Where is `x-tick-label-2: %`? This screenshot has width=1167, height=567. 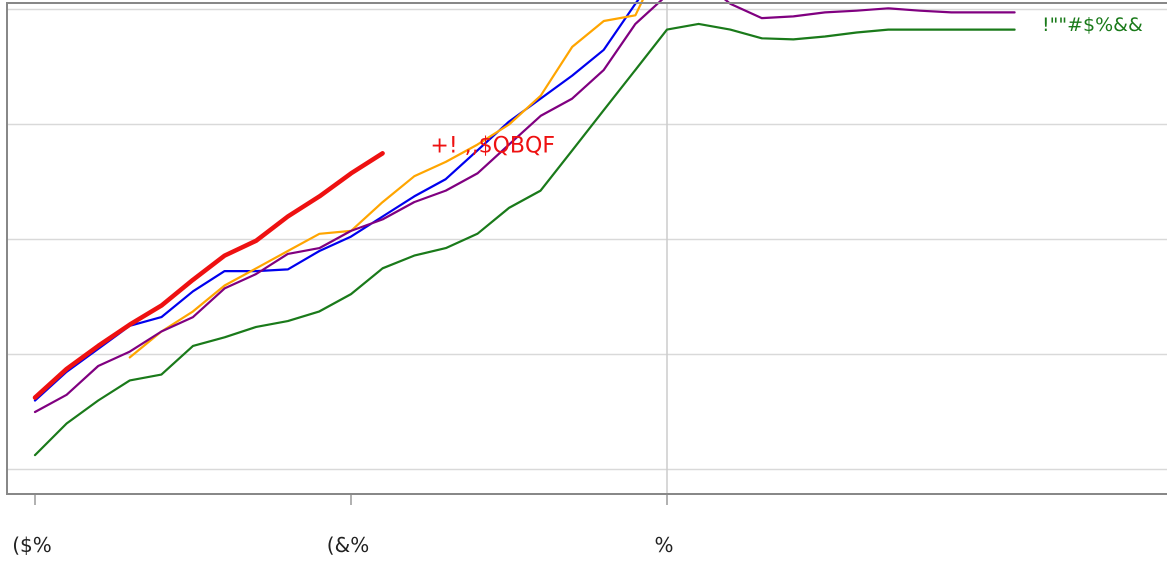
x-tick-label-2: % is located at coordinates (663, 545).